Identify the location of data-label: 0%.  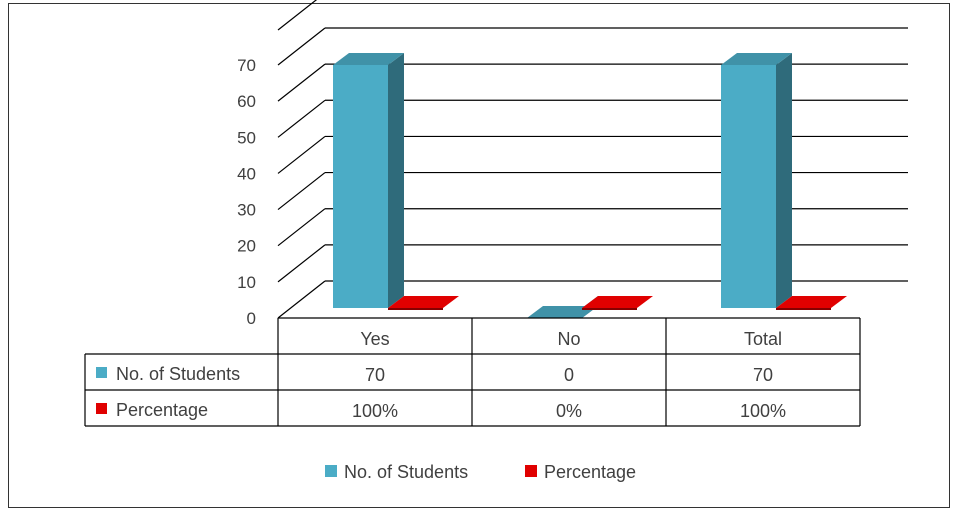
(569, 411).